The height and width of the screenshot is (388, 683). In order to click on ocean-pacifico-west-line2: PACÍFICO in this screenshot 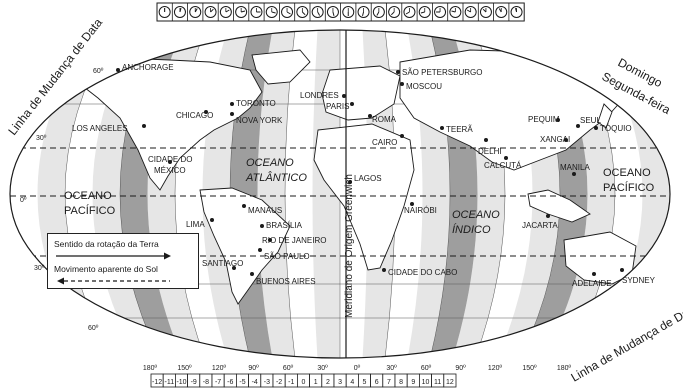, I will do `click(90, 210)`.